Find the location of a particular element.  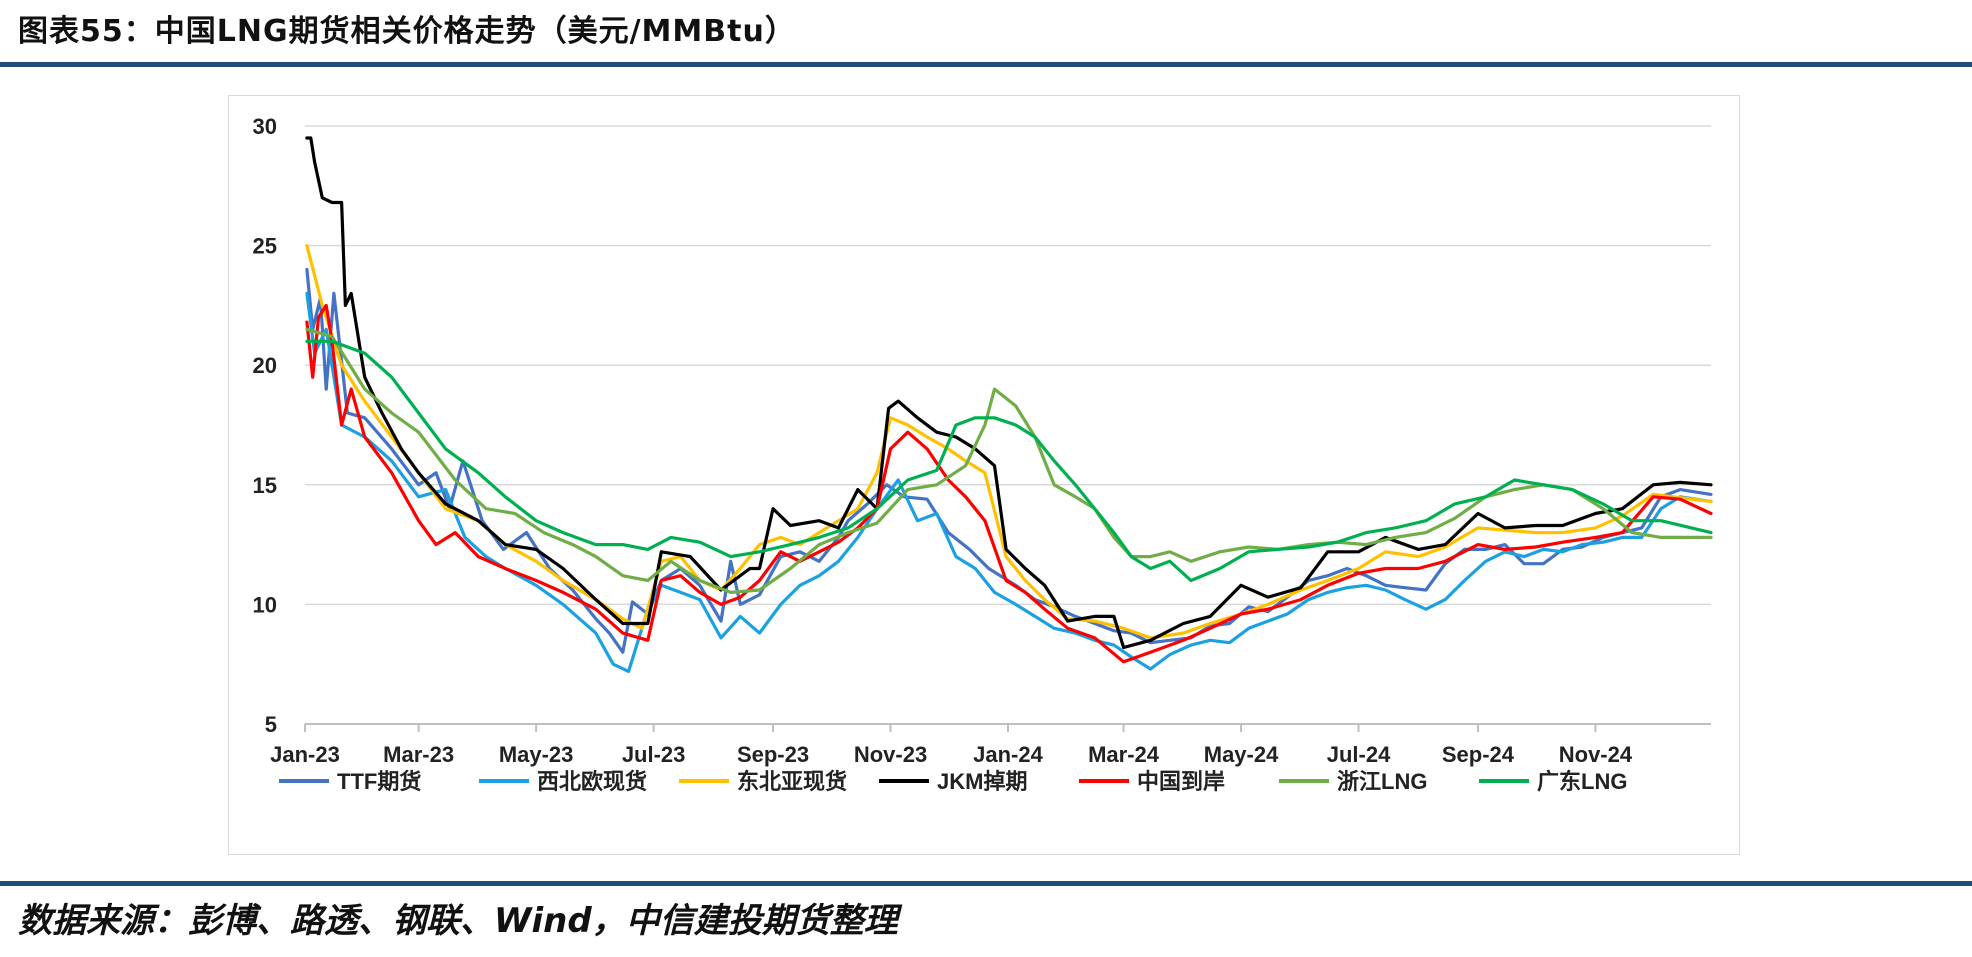

x-tick-label: May-23 is located at coordinates (536, 754).